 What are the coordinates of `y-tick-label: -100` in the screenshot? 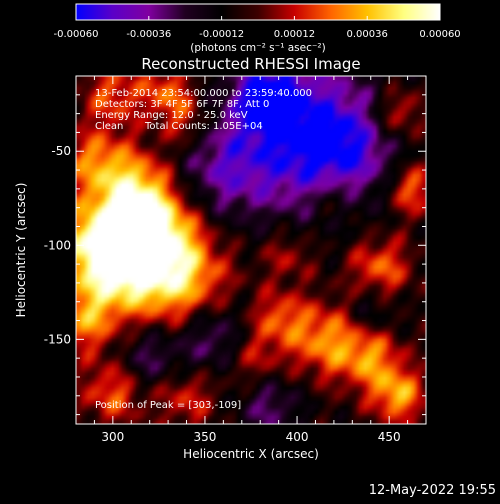 It's located at (57, 245).